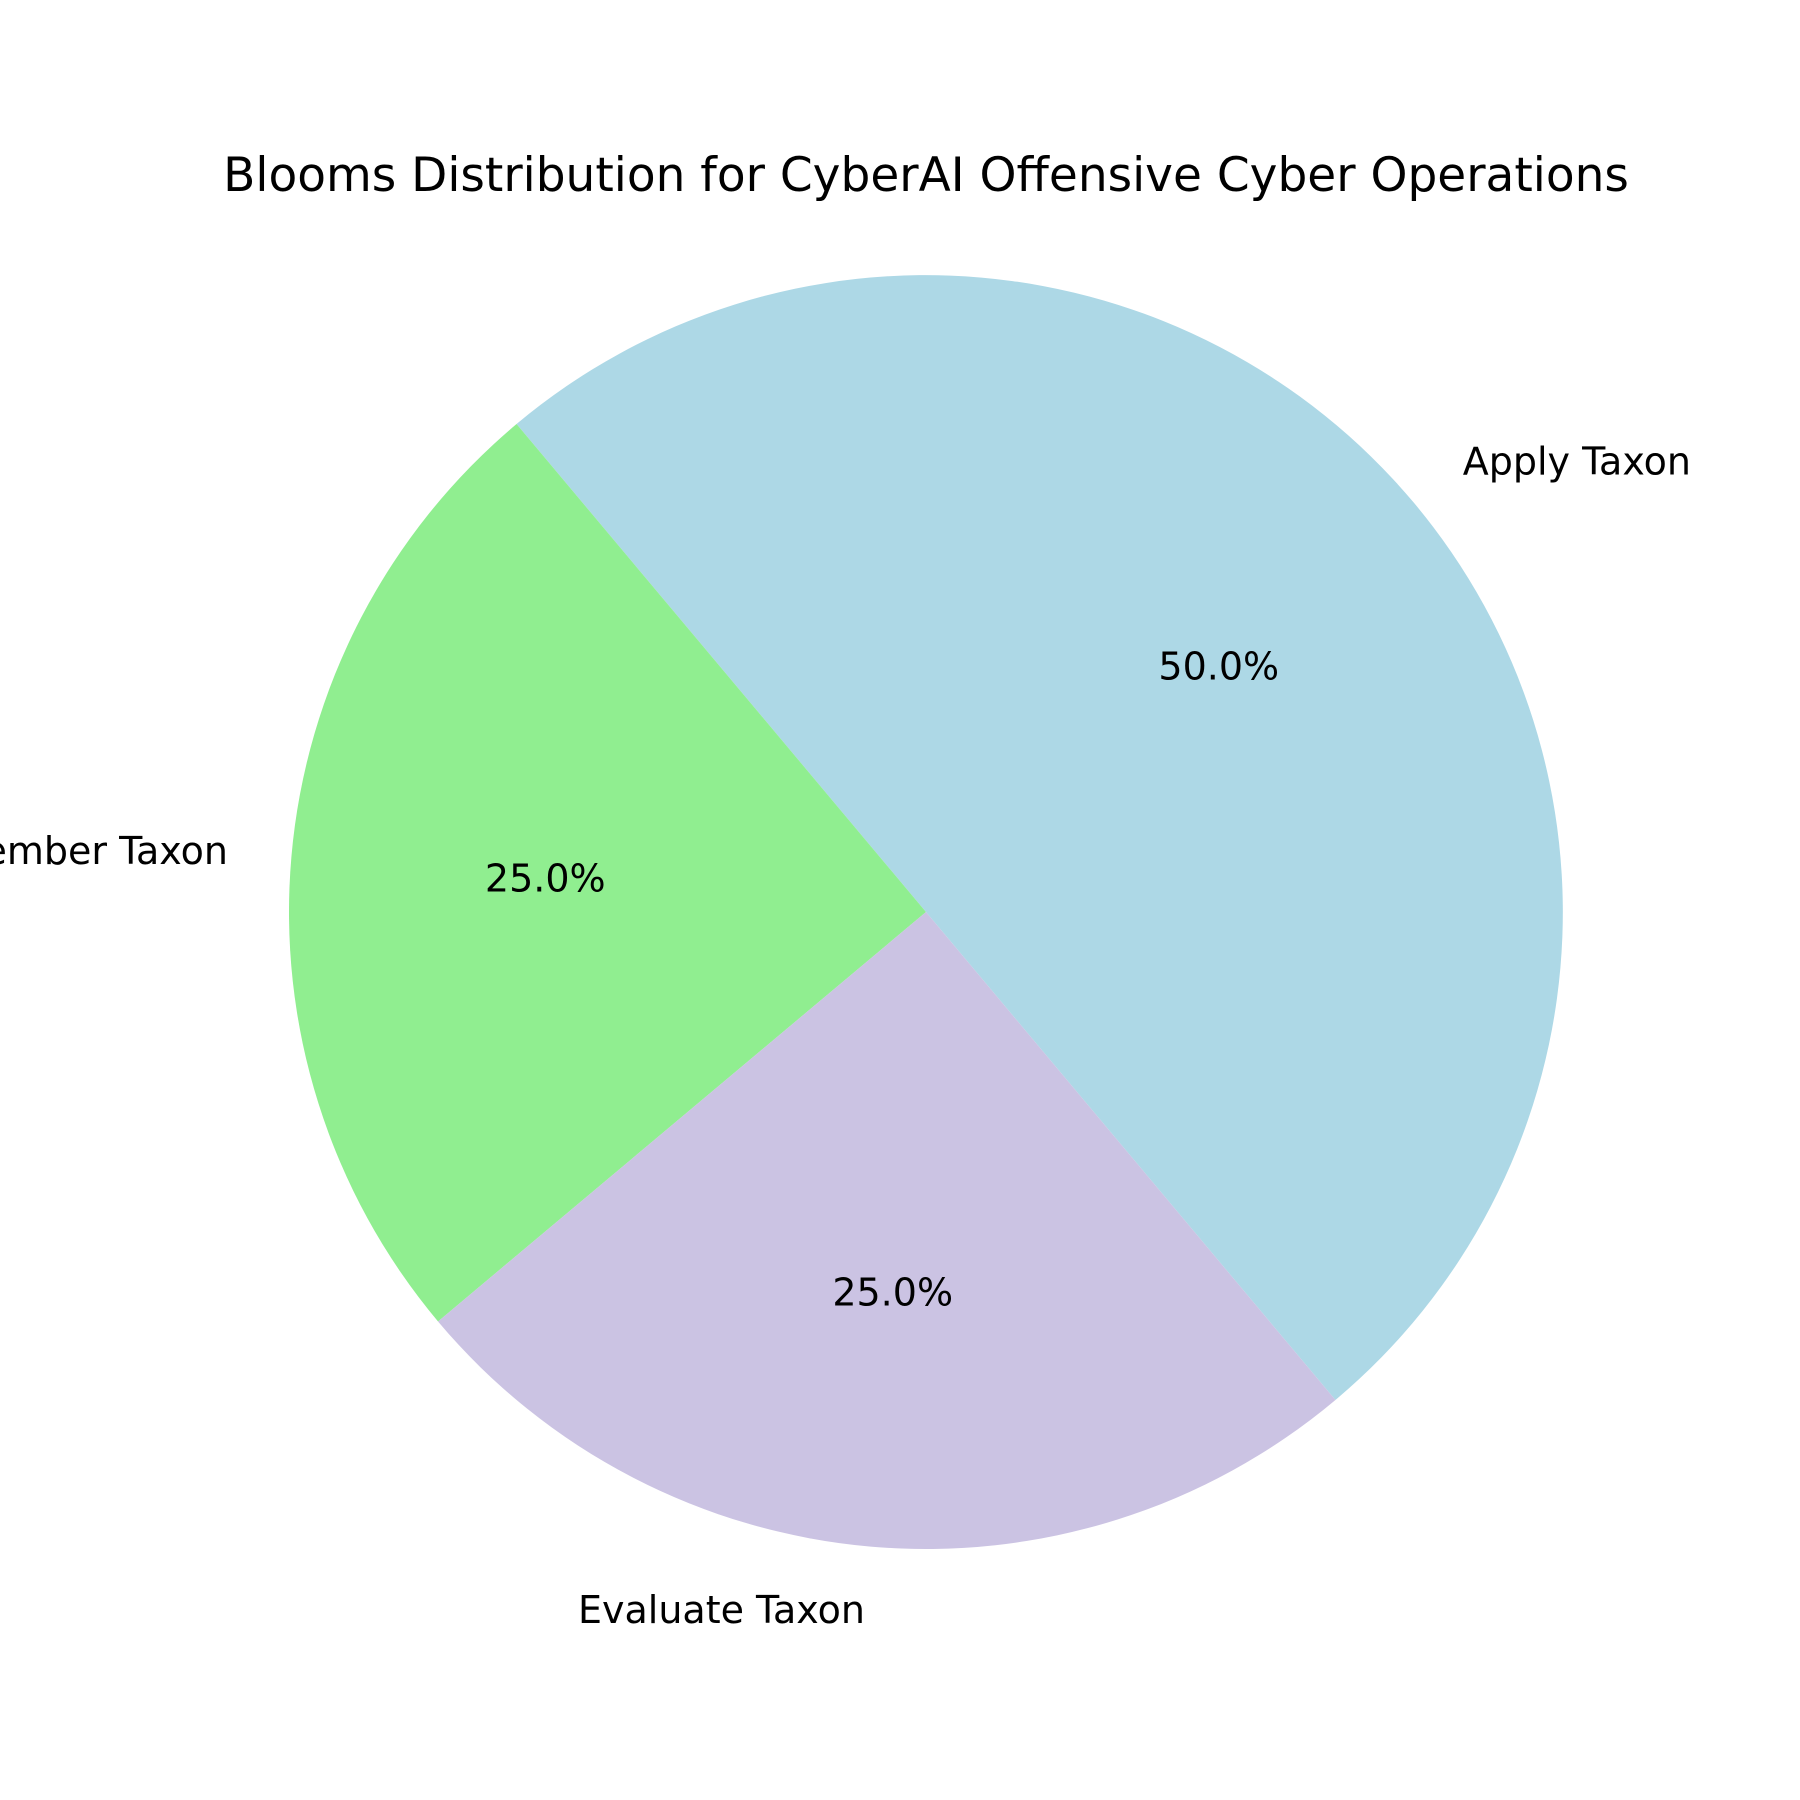 This screenshot has height=1800, width=1800. Describe the element at coordinates (721, 1610) in the screenshot. I see `pie-category-label: Evaluate Taxon` at that location.